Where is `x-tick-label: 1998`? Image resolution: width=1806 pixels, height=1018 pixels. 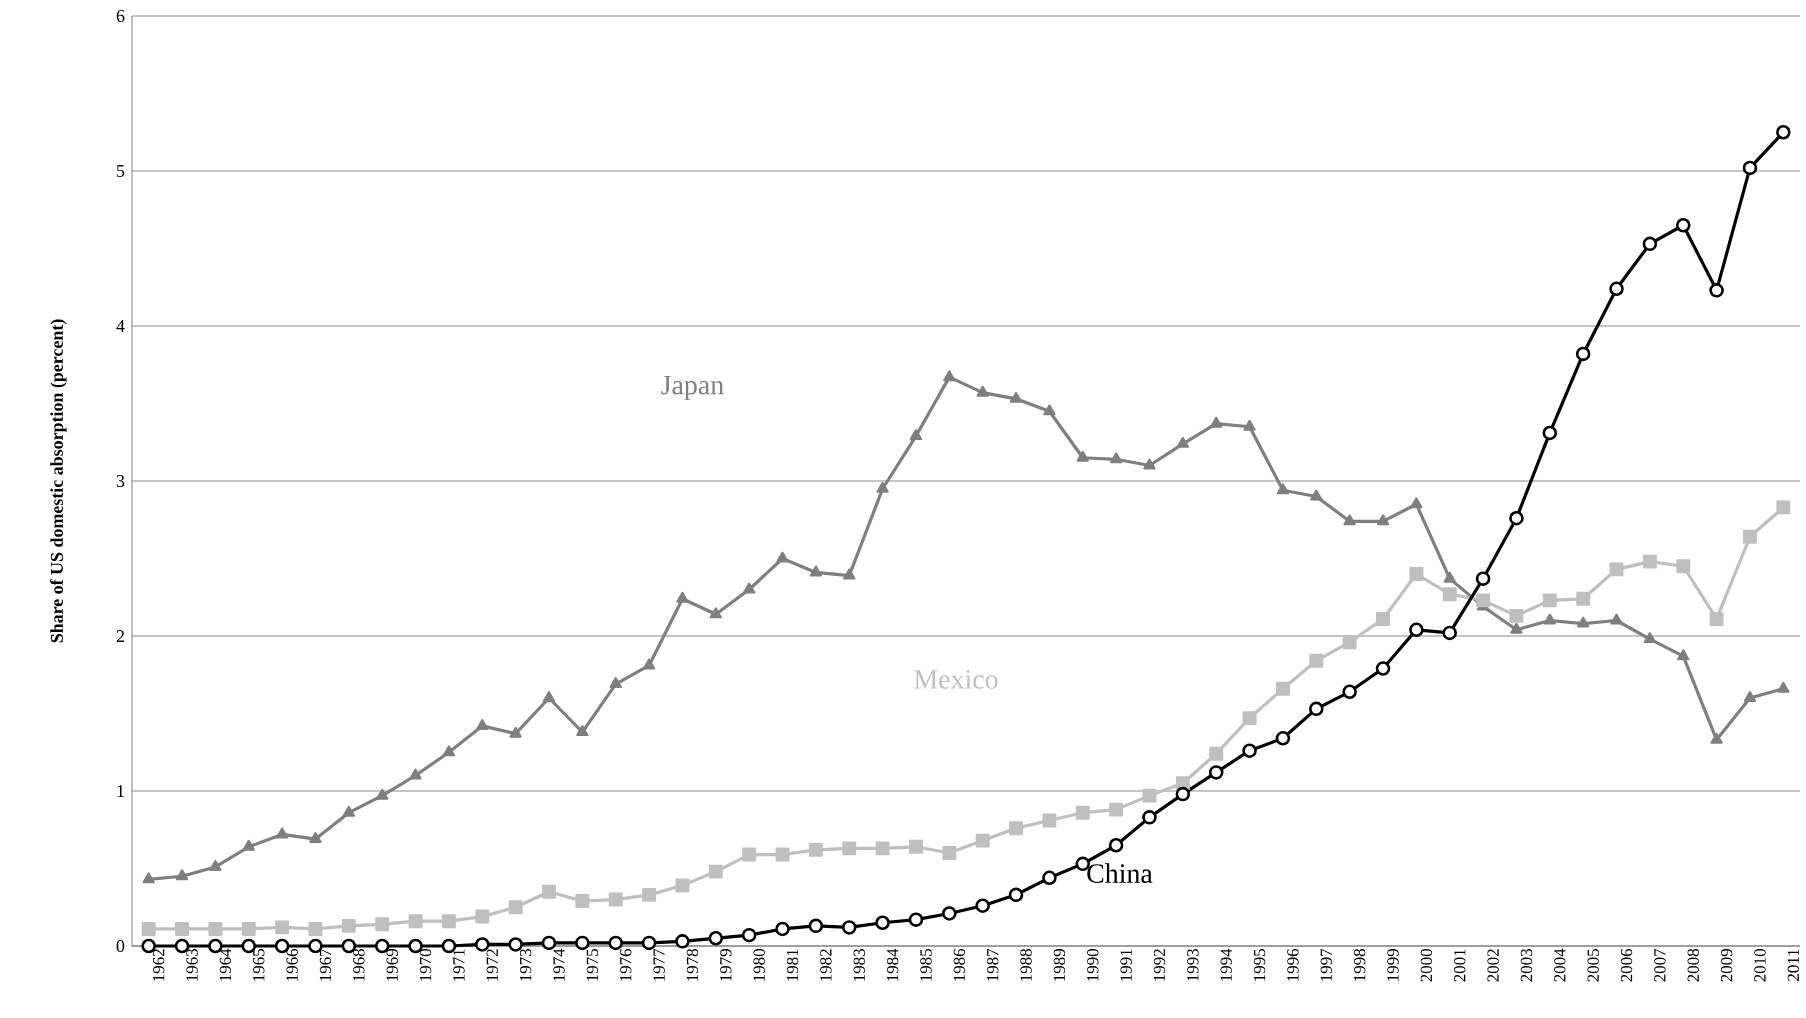 x-tick-label: 1998 is located at coordinates (1359, 965).